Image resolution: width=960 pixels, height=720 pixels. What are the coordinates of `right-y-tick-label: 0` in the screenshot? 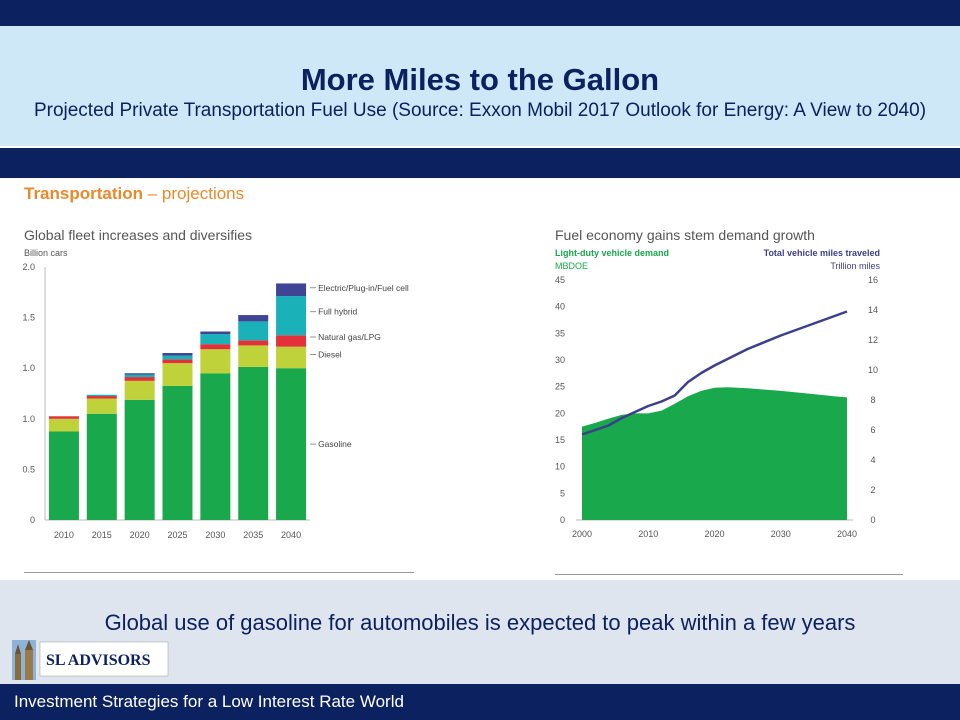 It's located at (872, 520).